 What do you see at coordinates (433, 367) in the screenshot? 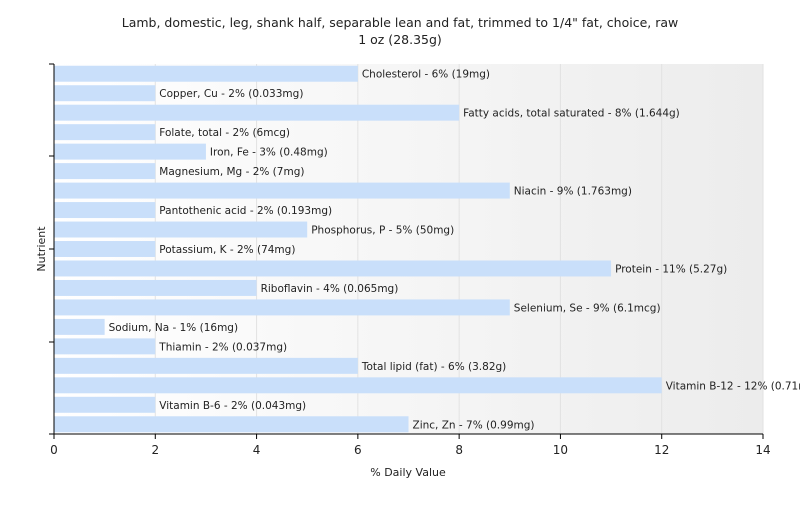
I see `bar-label: Total lipid (fat) - 6% (3.82g)` at bounding box center [433, 367].